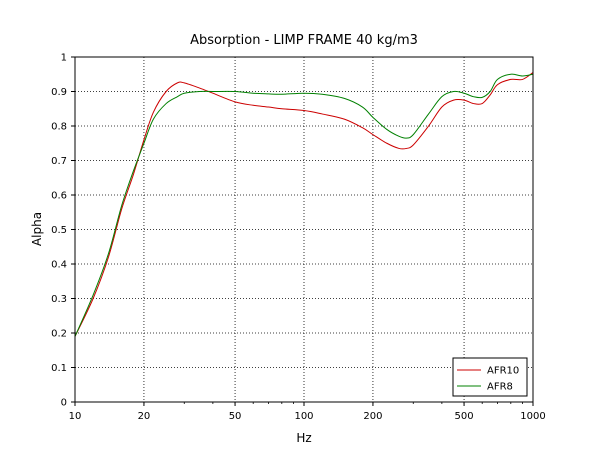  I want to click on x-tick-label: 50, so click(235, 416).